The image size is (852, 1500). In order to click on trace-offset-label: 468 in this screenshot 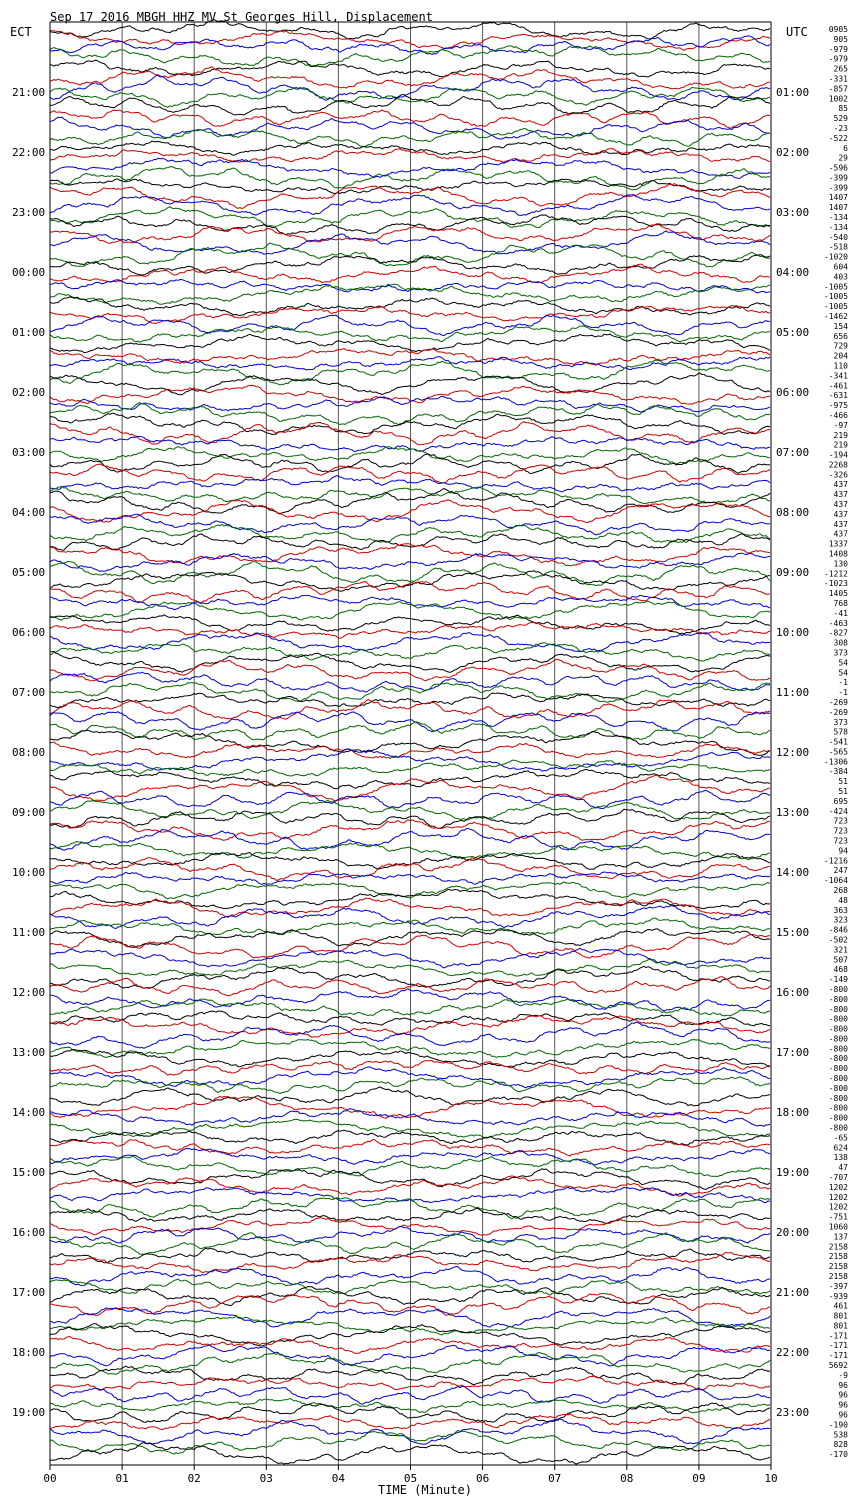, I will do `click(841, 969)`.